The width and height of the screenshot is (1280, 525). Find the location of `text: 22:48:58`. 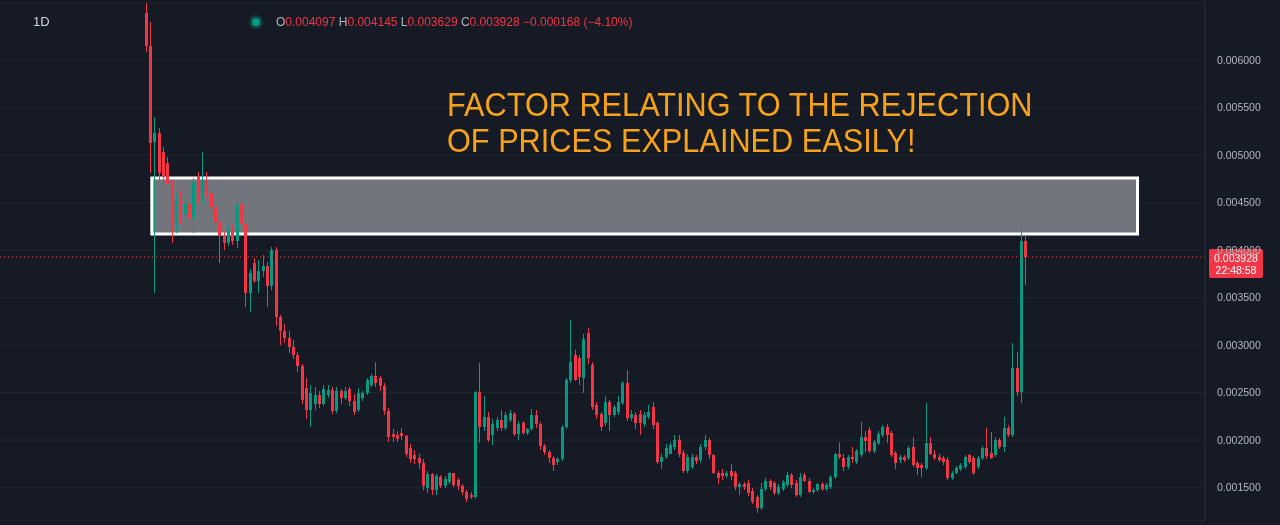

text: 22:48:58 is located at coordinates (1236, 269).